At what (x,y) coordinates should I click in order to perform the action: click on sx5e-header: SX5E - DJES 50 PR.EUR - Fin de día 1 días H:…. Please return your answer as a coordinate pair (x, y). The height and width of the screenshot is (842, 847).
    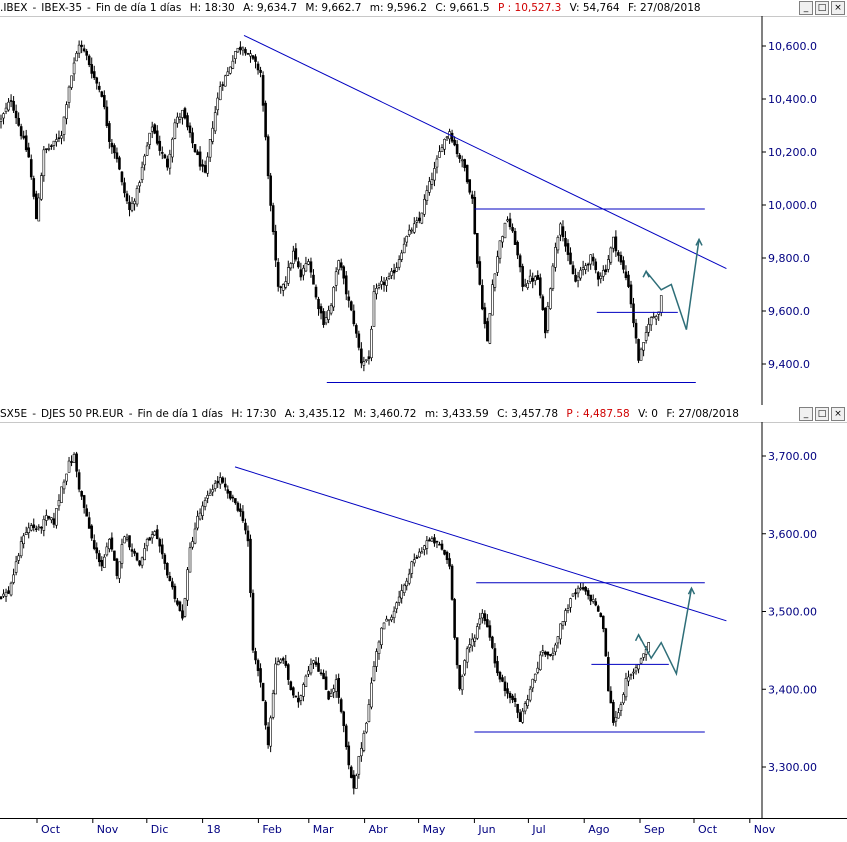
    Looking at the image, I should click on (423, 414).